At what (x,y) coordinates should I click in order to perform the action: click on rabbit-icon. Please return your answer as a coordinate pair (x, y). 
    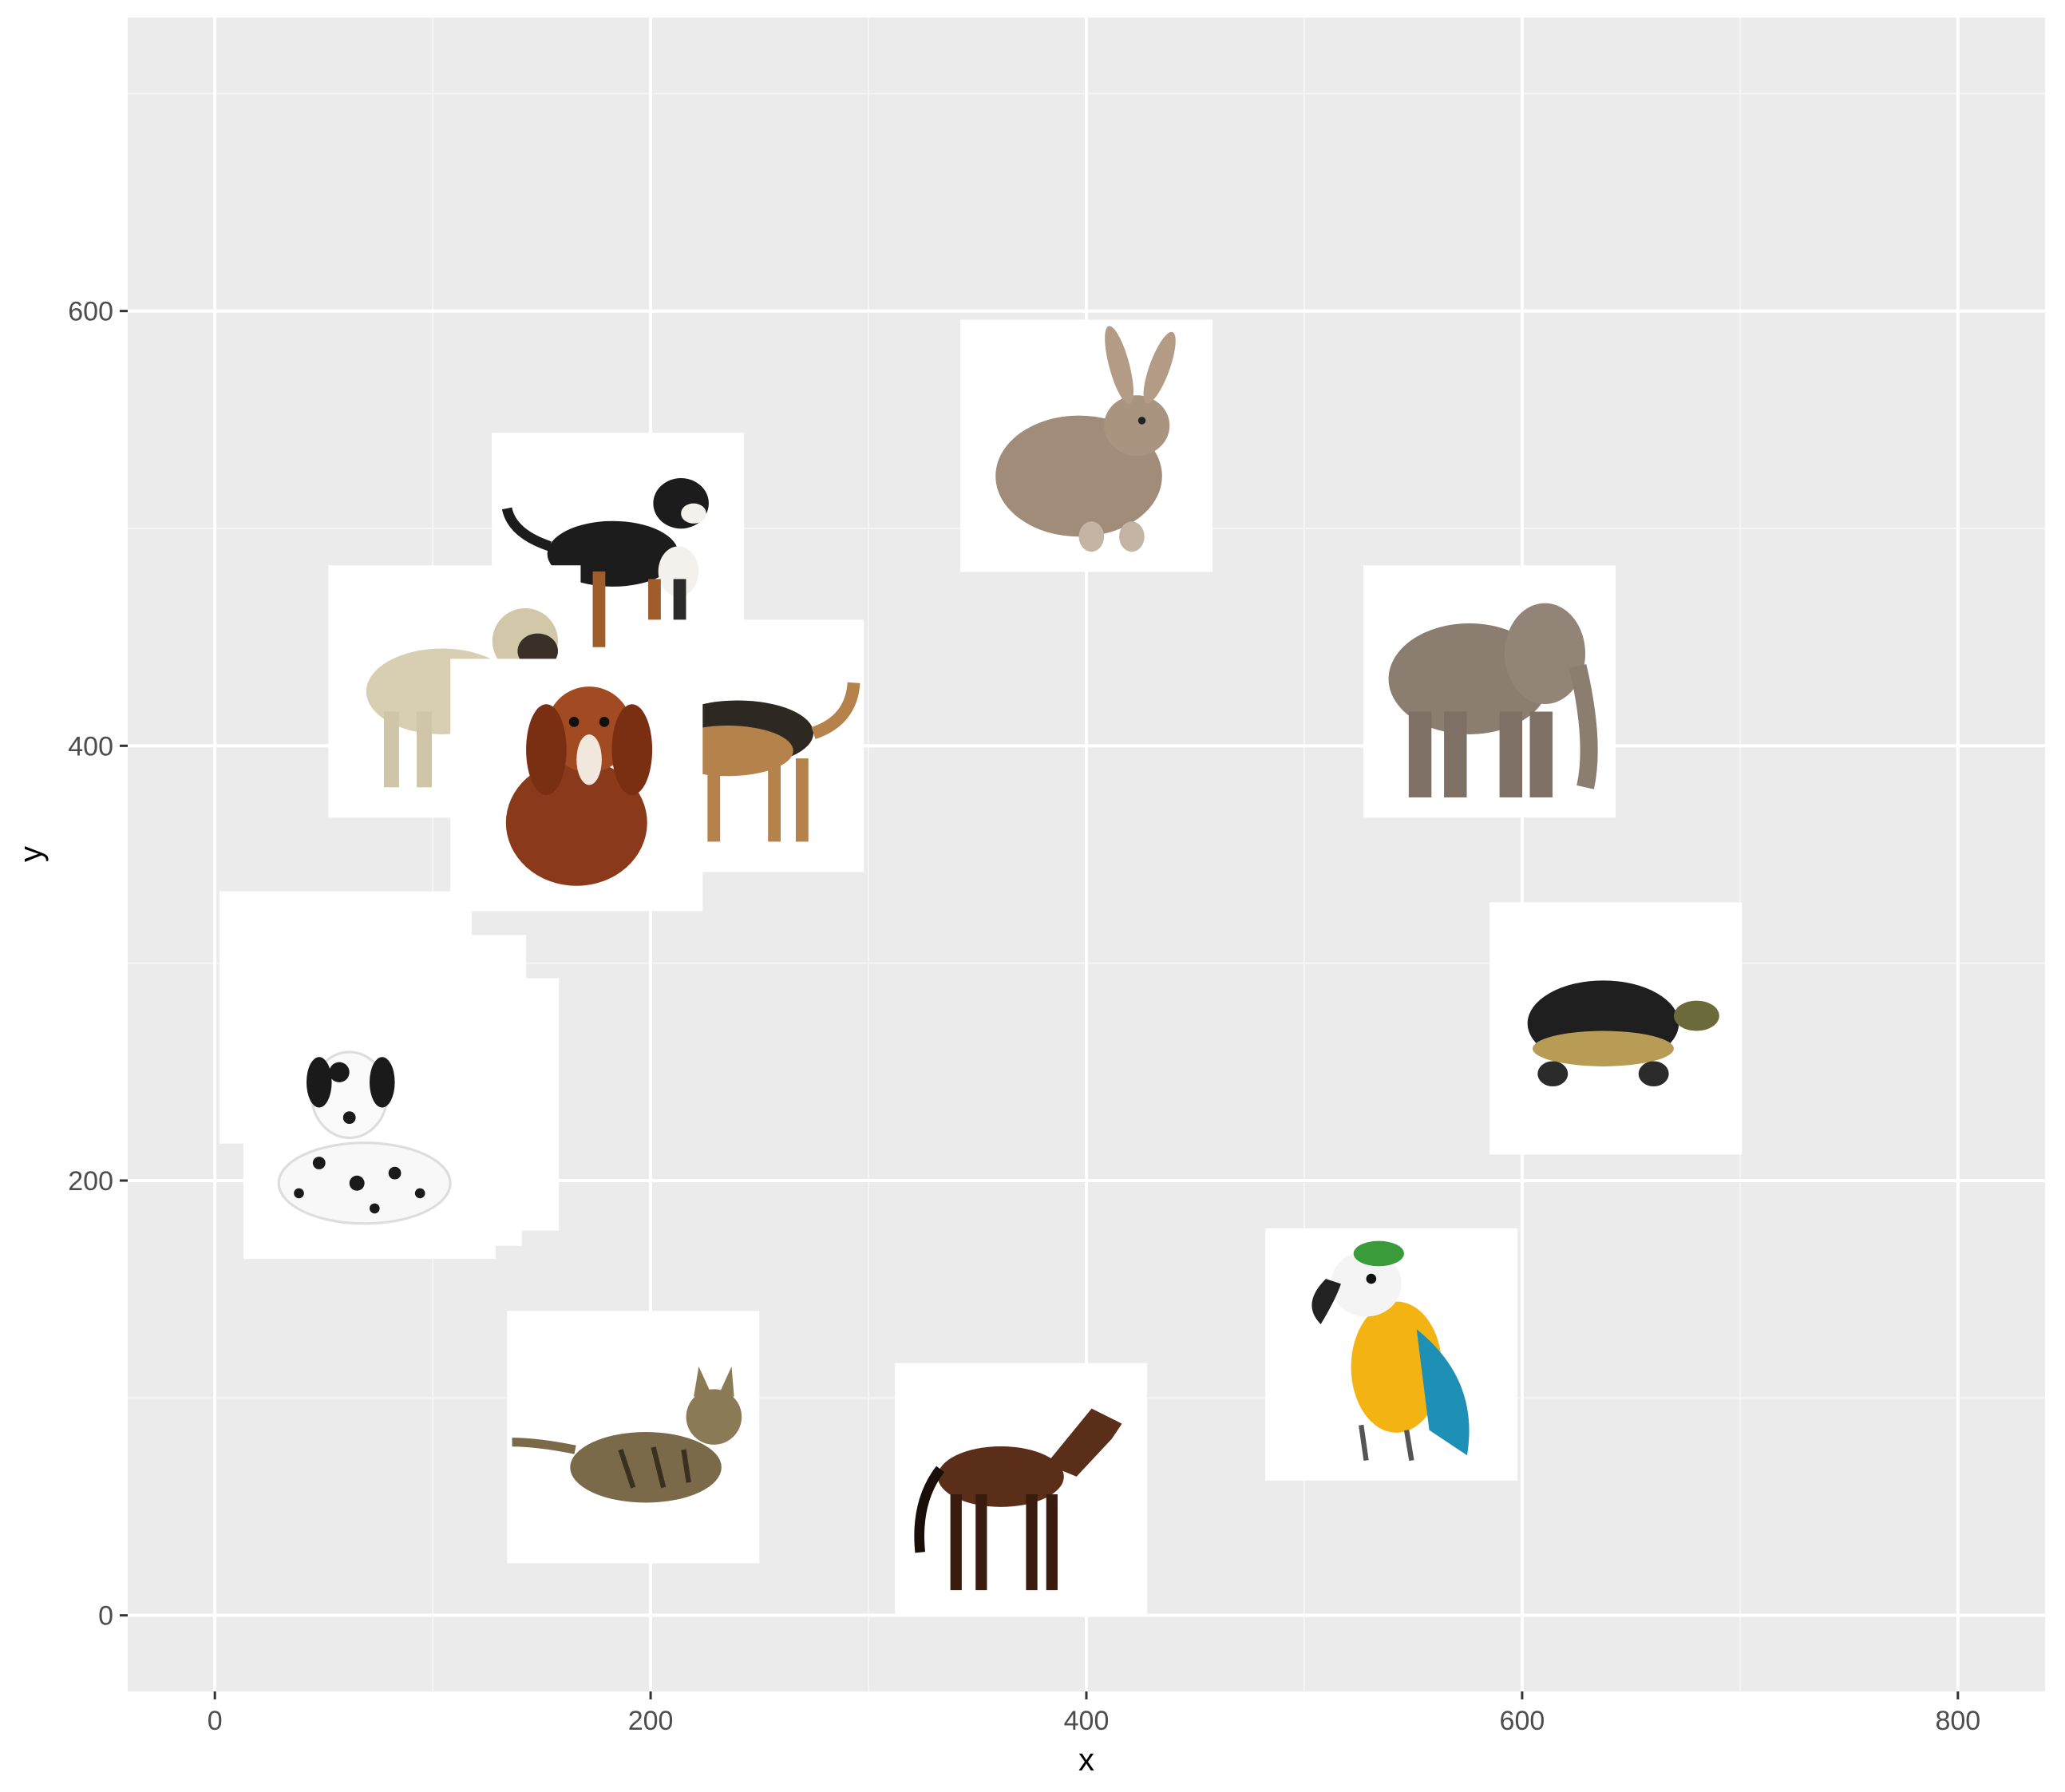
    Looking at the image, I should click on (1086, 445).